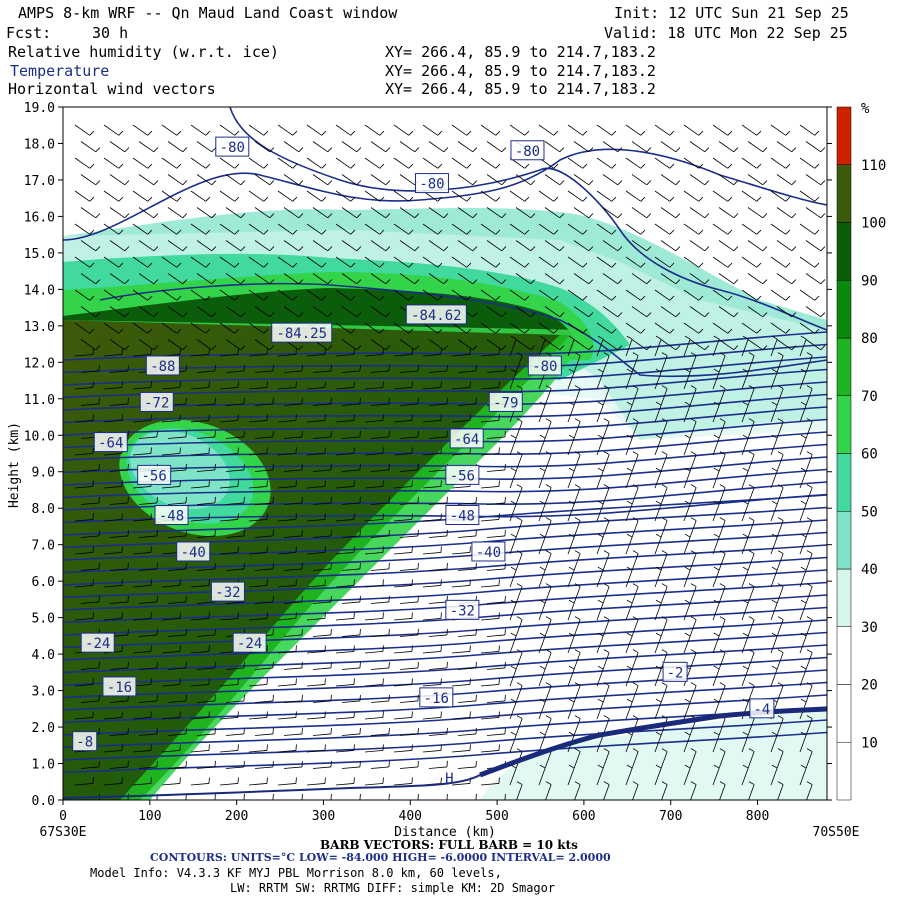 The image size is (900, 900). I want to click on contour-label: -8, so click(84, 743).